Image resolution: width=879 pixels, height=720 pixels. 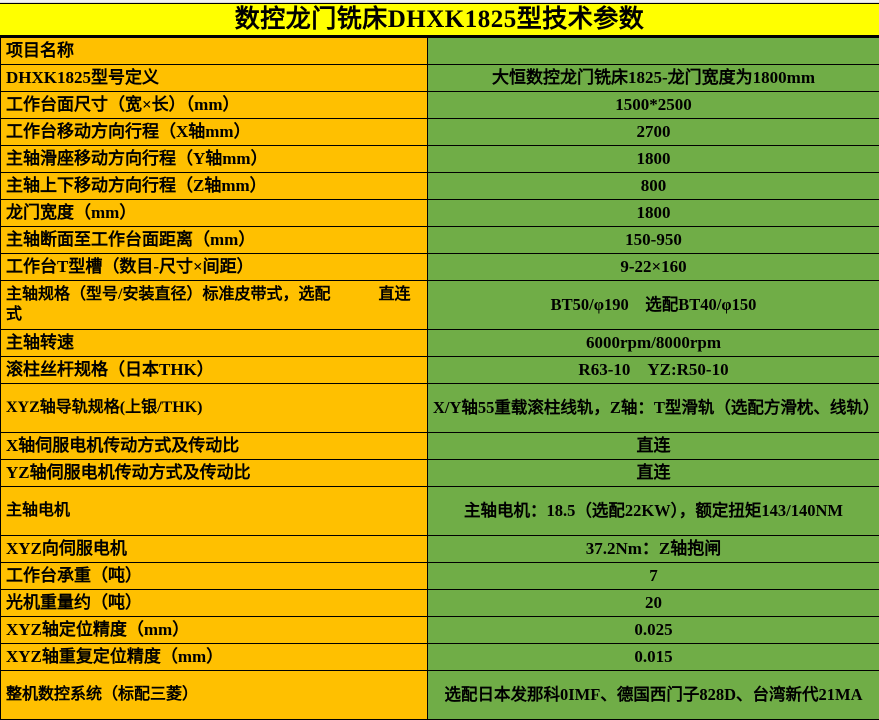 I want to click on table-cell-label: 主轴规格（型号/安装直径）标准皮带式，选配 直连式, so click(x=214, y=305).